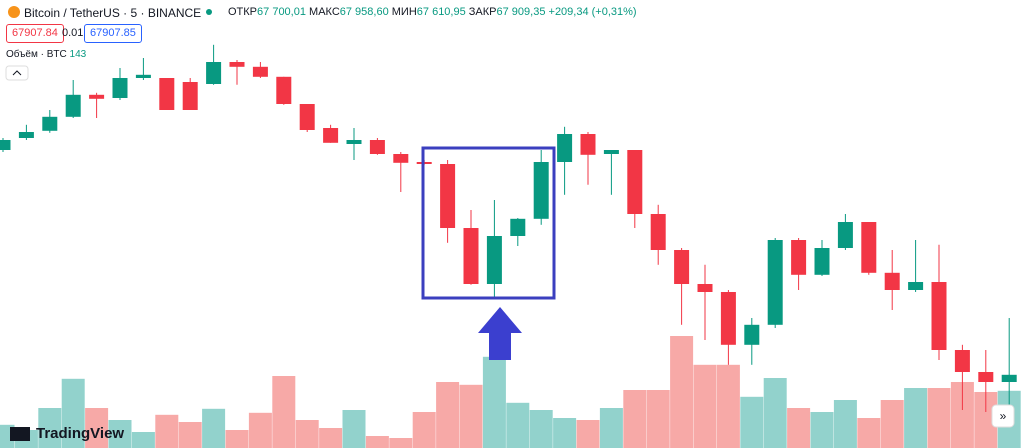 The height and width of the screenshot is (448, 1024). What do you see at coordinates (73, 33) in the screenshot?
I see `spread: 0.01` at bounding box center [73, 33].